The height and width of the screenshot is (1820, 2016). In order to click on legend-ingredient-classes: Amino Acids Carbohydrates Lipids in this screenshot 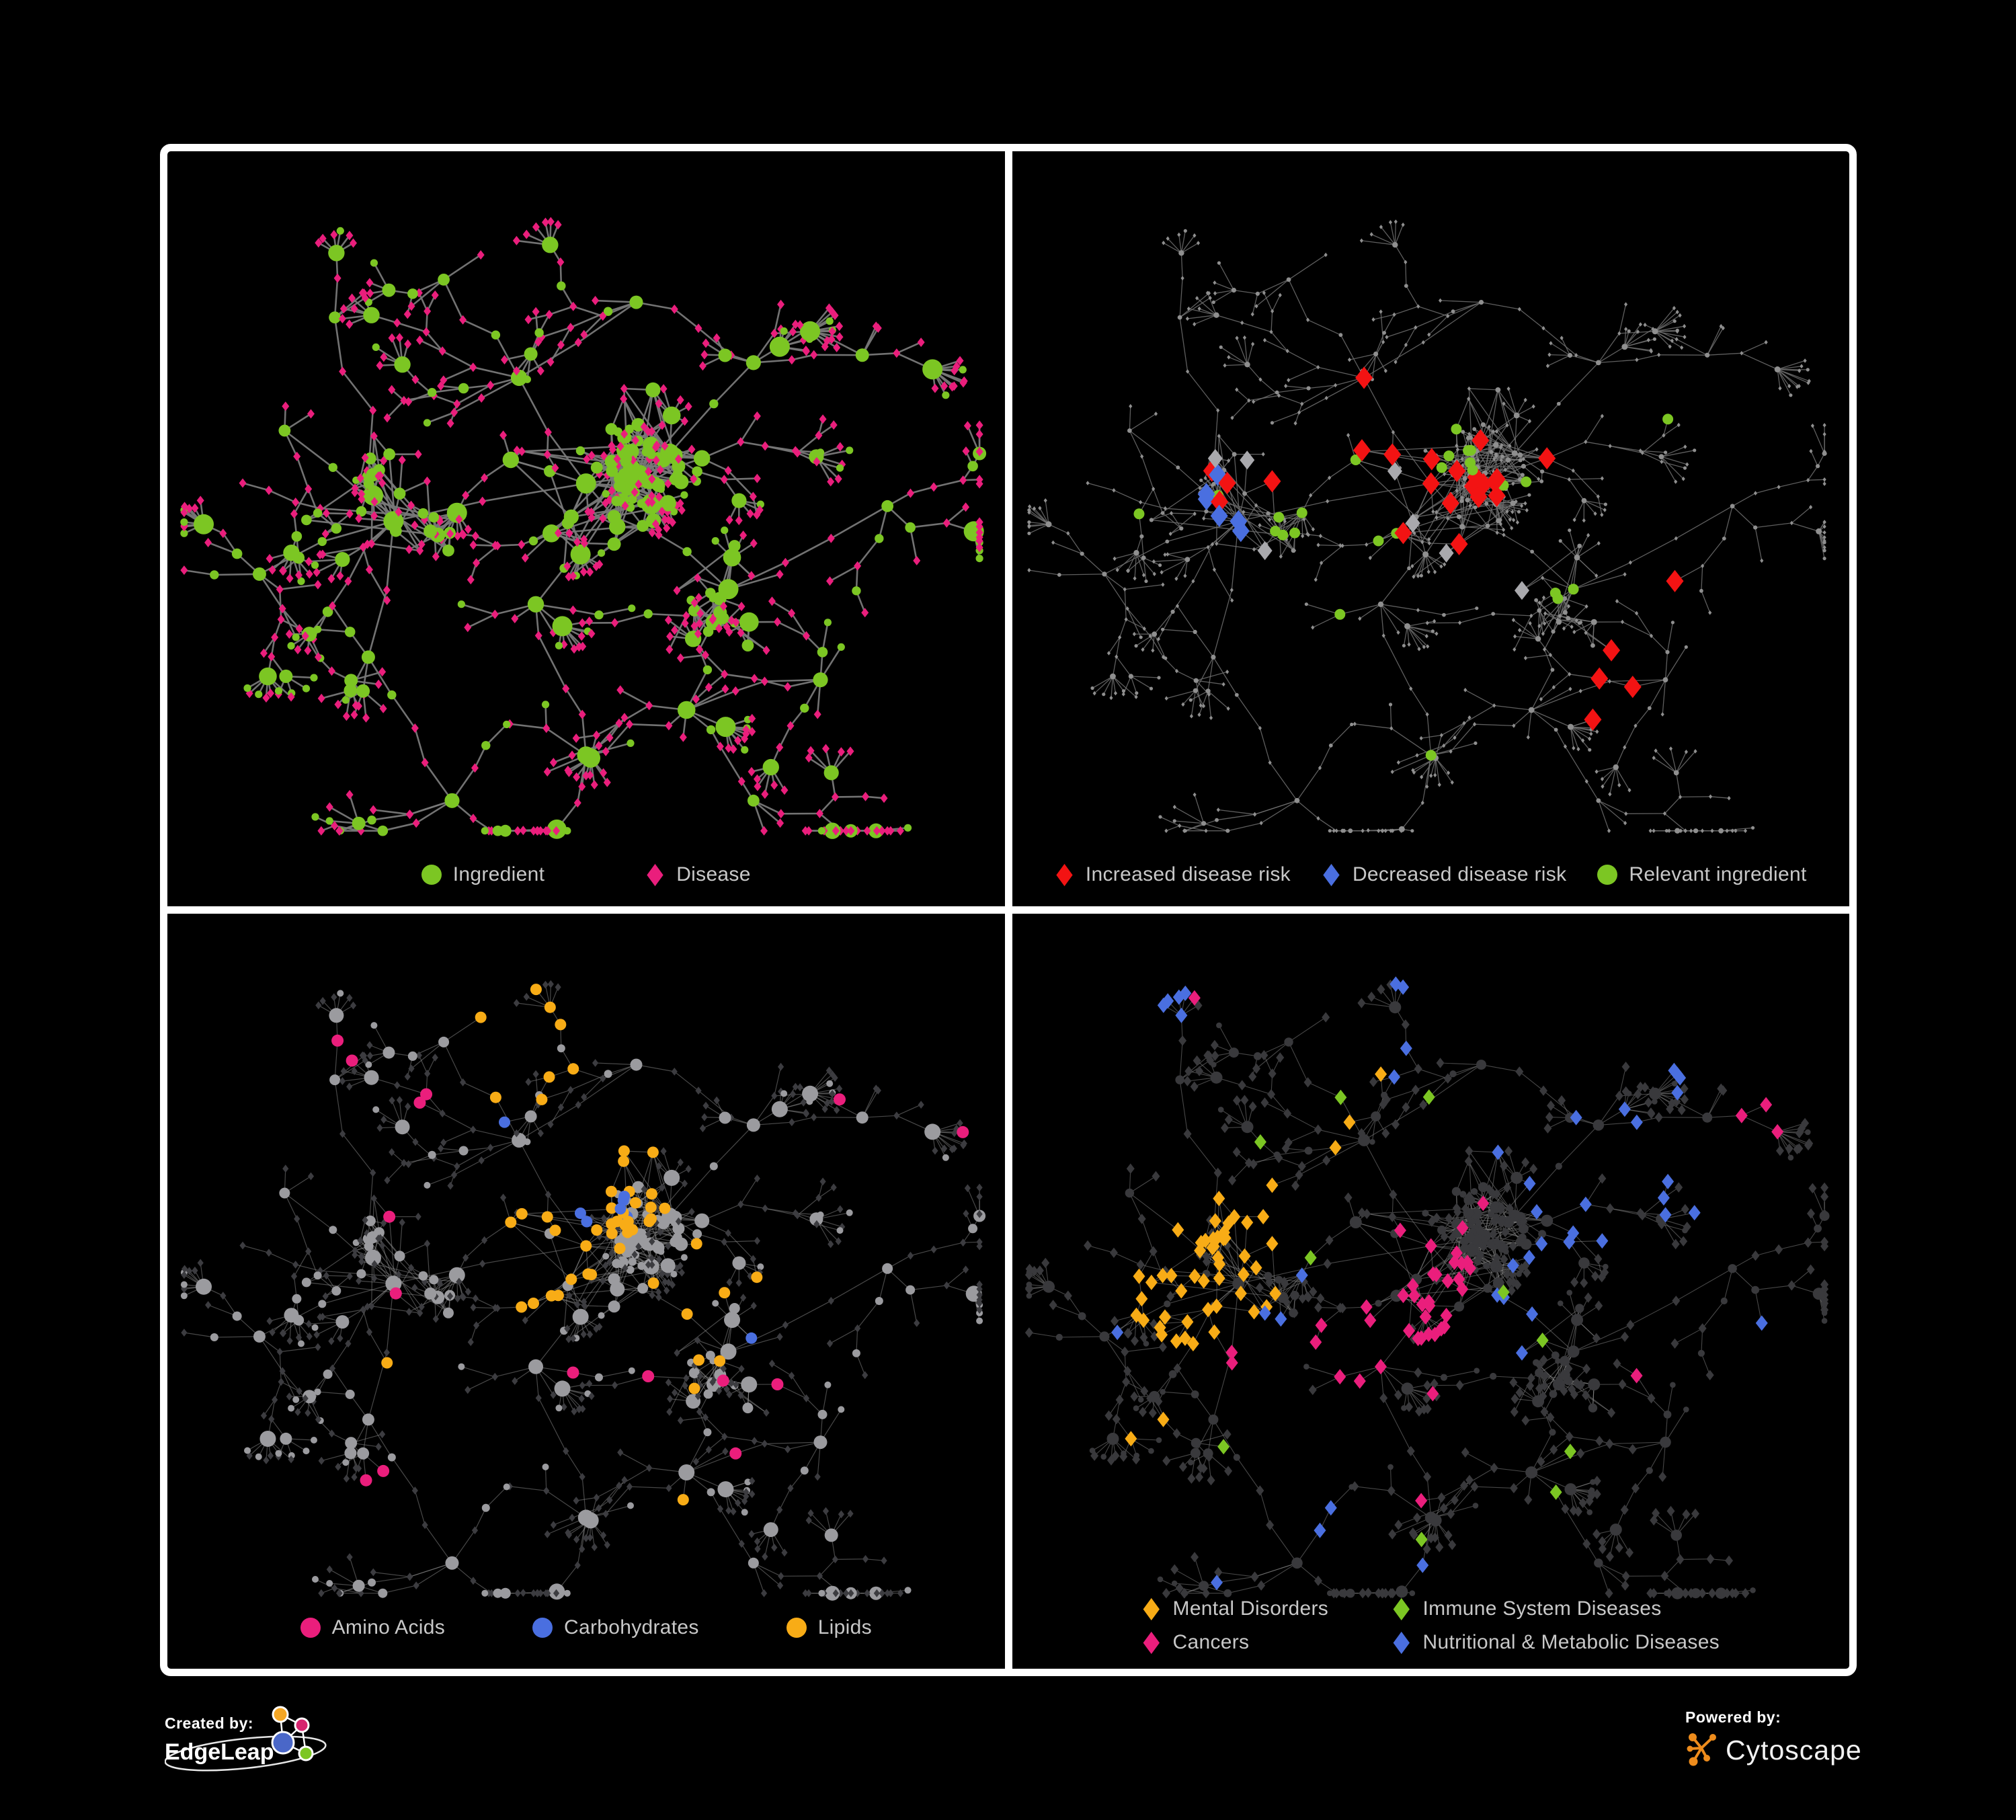, I will do `click(586, 1627)`.